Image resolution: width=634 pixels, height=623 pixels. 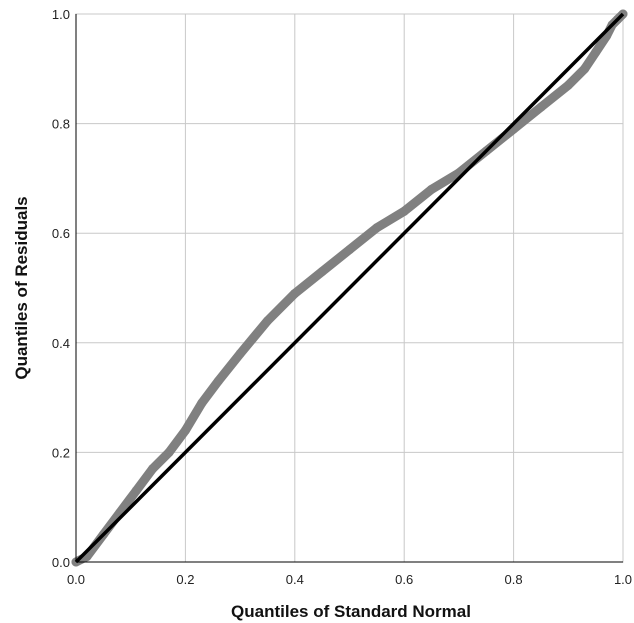 What do you see at coordinates (351, 611) in the screenshot?
I see `x-axis-title: Quantiles of Standard Normal` at bounding box center [351, 611].